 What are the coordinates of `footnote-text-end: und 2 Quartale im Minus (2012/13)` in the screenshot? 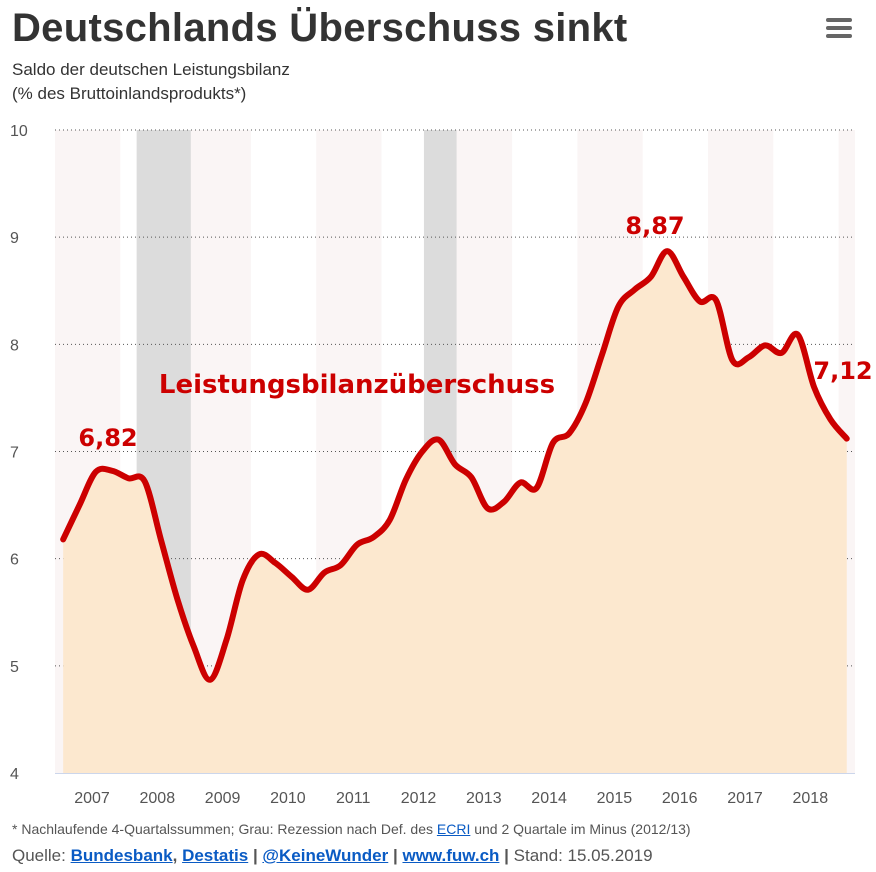 It's located at (580, 829).